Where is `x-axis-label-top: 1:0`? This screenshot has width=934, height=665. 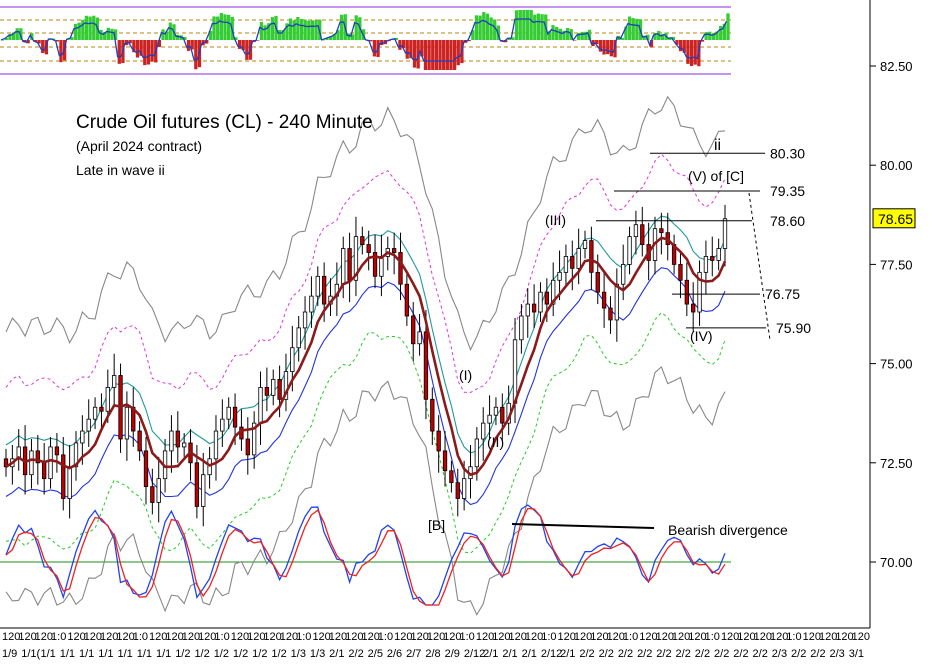 x-axis-label-top: 1:0 is located at coordinates (58, 637).